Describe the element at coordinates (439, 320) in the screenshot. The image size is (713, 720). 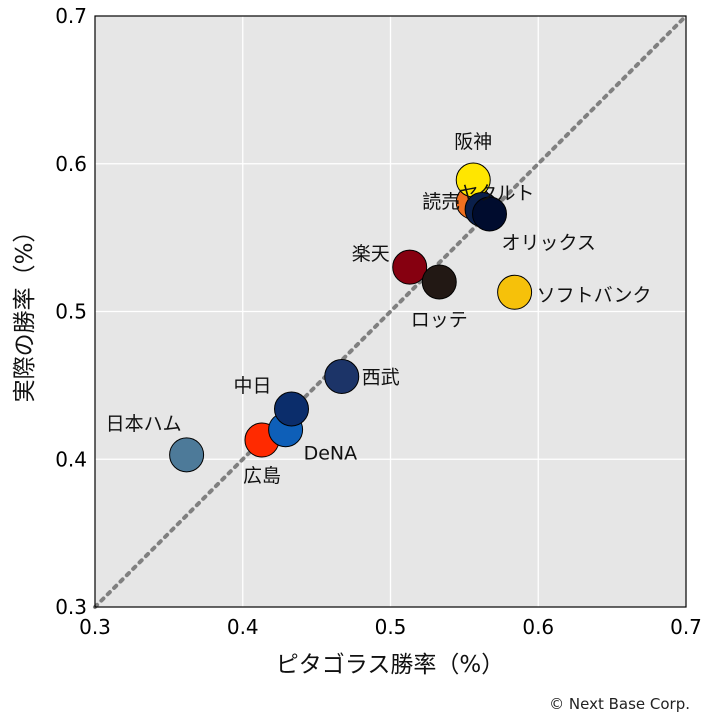
I see `point-label-6: ロッテ` at that location.